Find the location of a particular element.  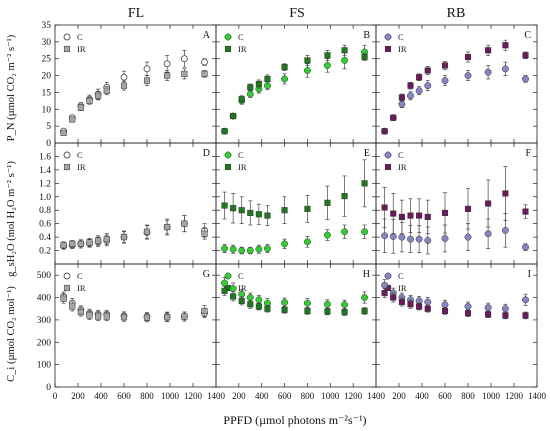

y-tick-label: 200 is located at coordinates (44, 343).